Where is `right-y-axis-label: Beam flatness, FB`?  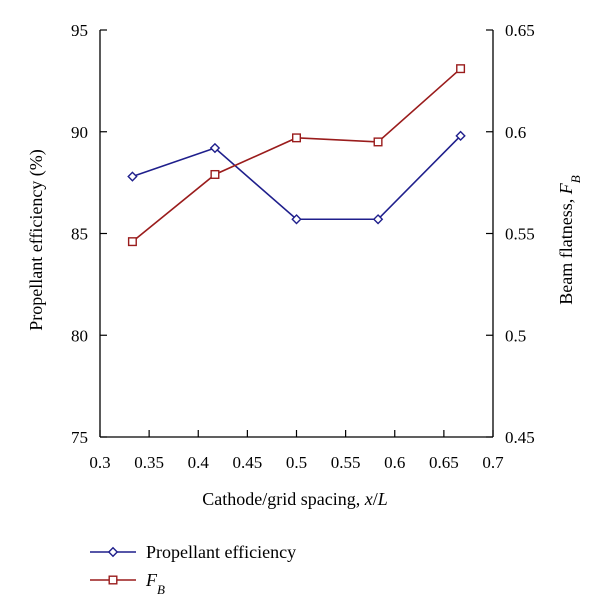
right-y-axis-label: Beam flatness, FB is located at coordinates (569, 239).